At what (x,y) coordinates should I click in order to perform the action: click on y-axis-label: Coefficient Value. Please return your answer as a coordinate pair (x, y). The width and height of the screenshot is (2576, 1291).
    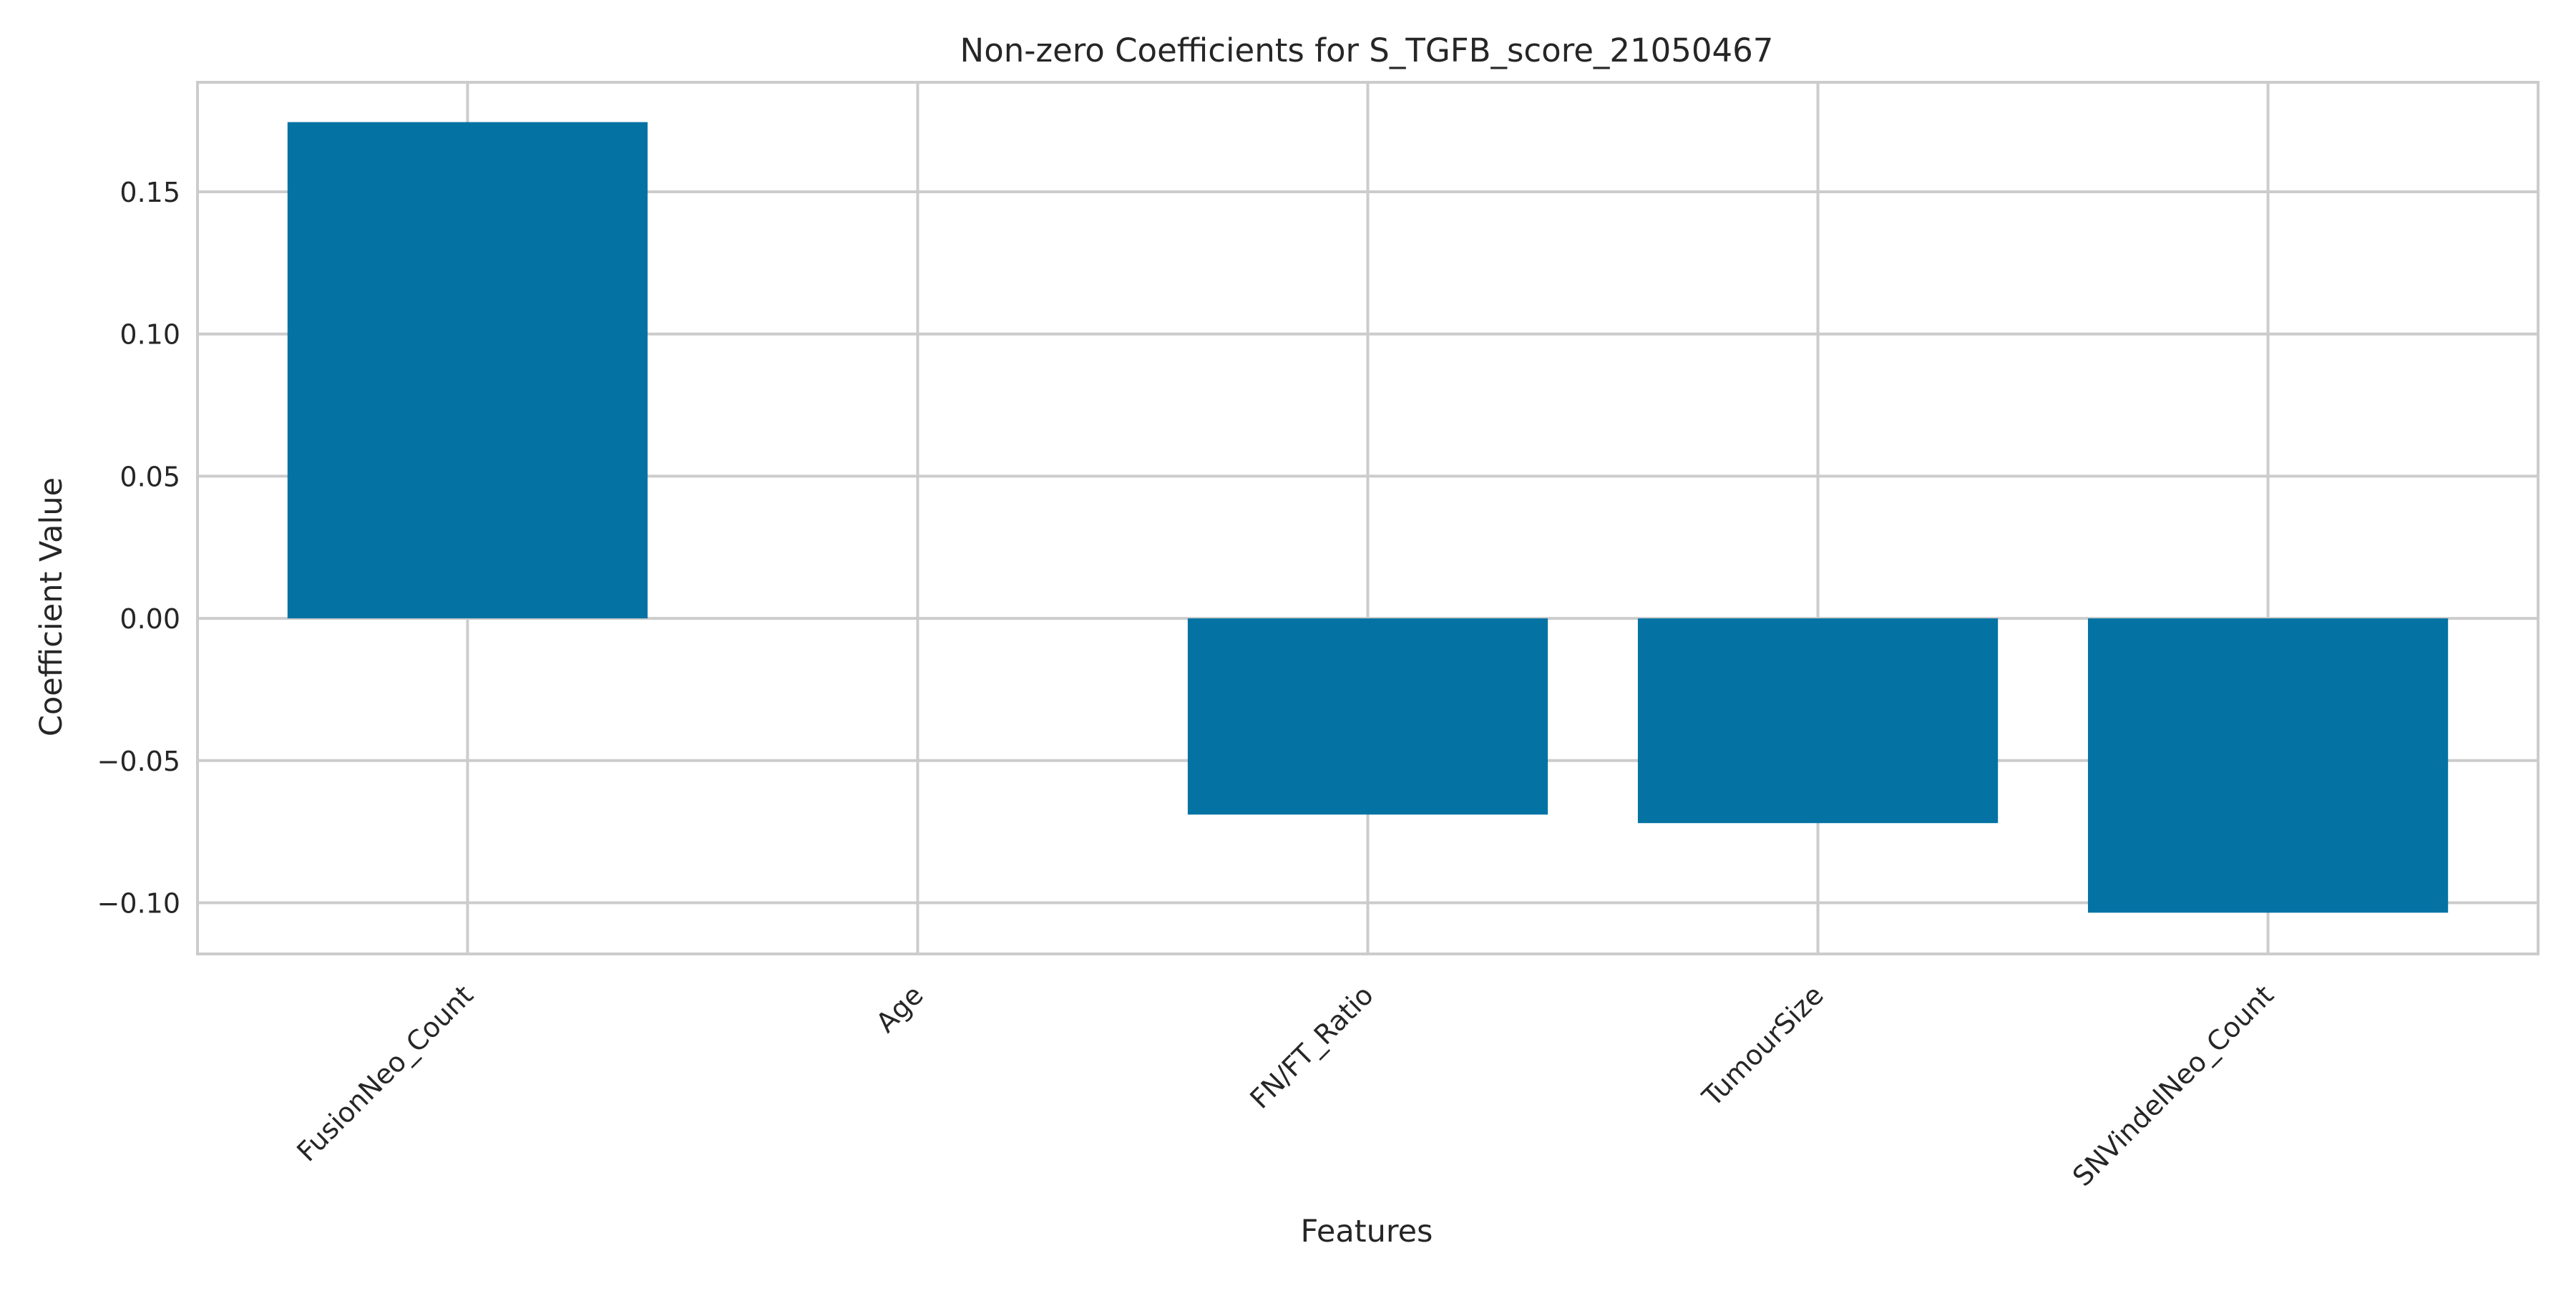
    Looking at the image, I should click on (51, 606).